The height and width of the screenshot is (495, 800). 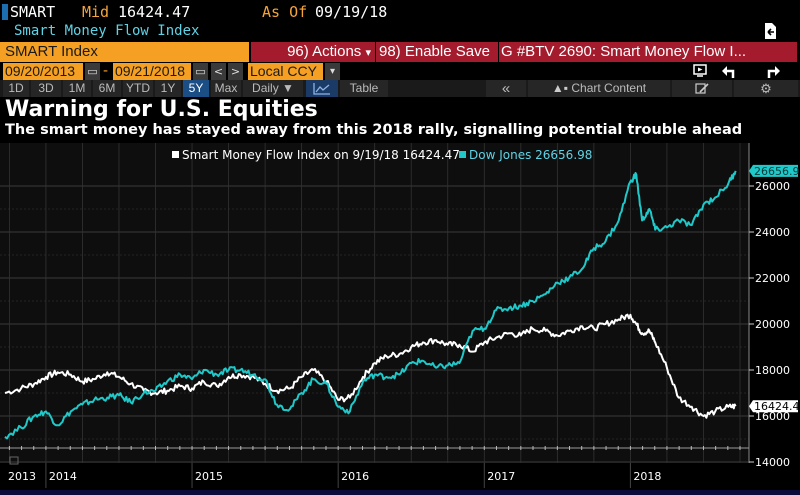 I want to click on mid-value: 16424.47, so click(x=154, y=12).